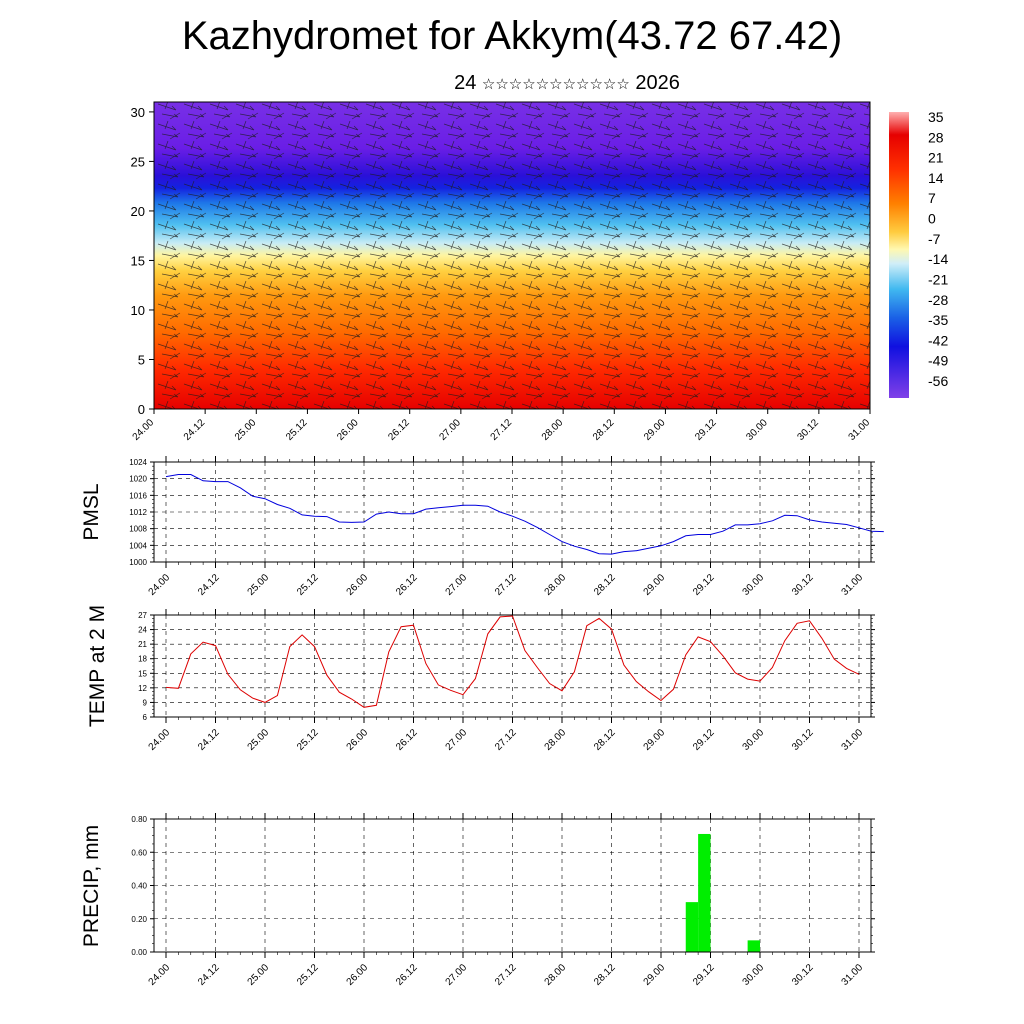 Image resolution: width=1024 pixels, height=1024 pixels. What do you see at coordinates (141, 409) in the screenshot?
I see `y-tick-label: 0` at bounding box center [141, 409].